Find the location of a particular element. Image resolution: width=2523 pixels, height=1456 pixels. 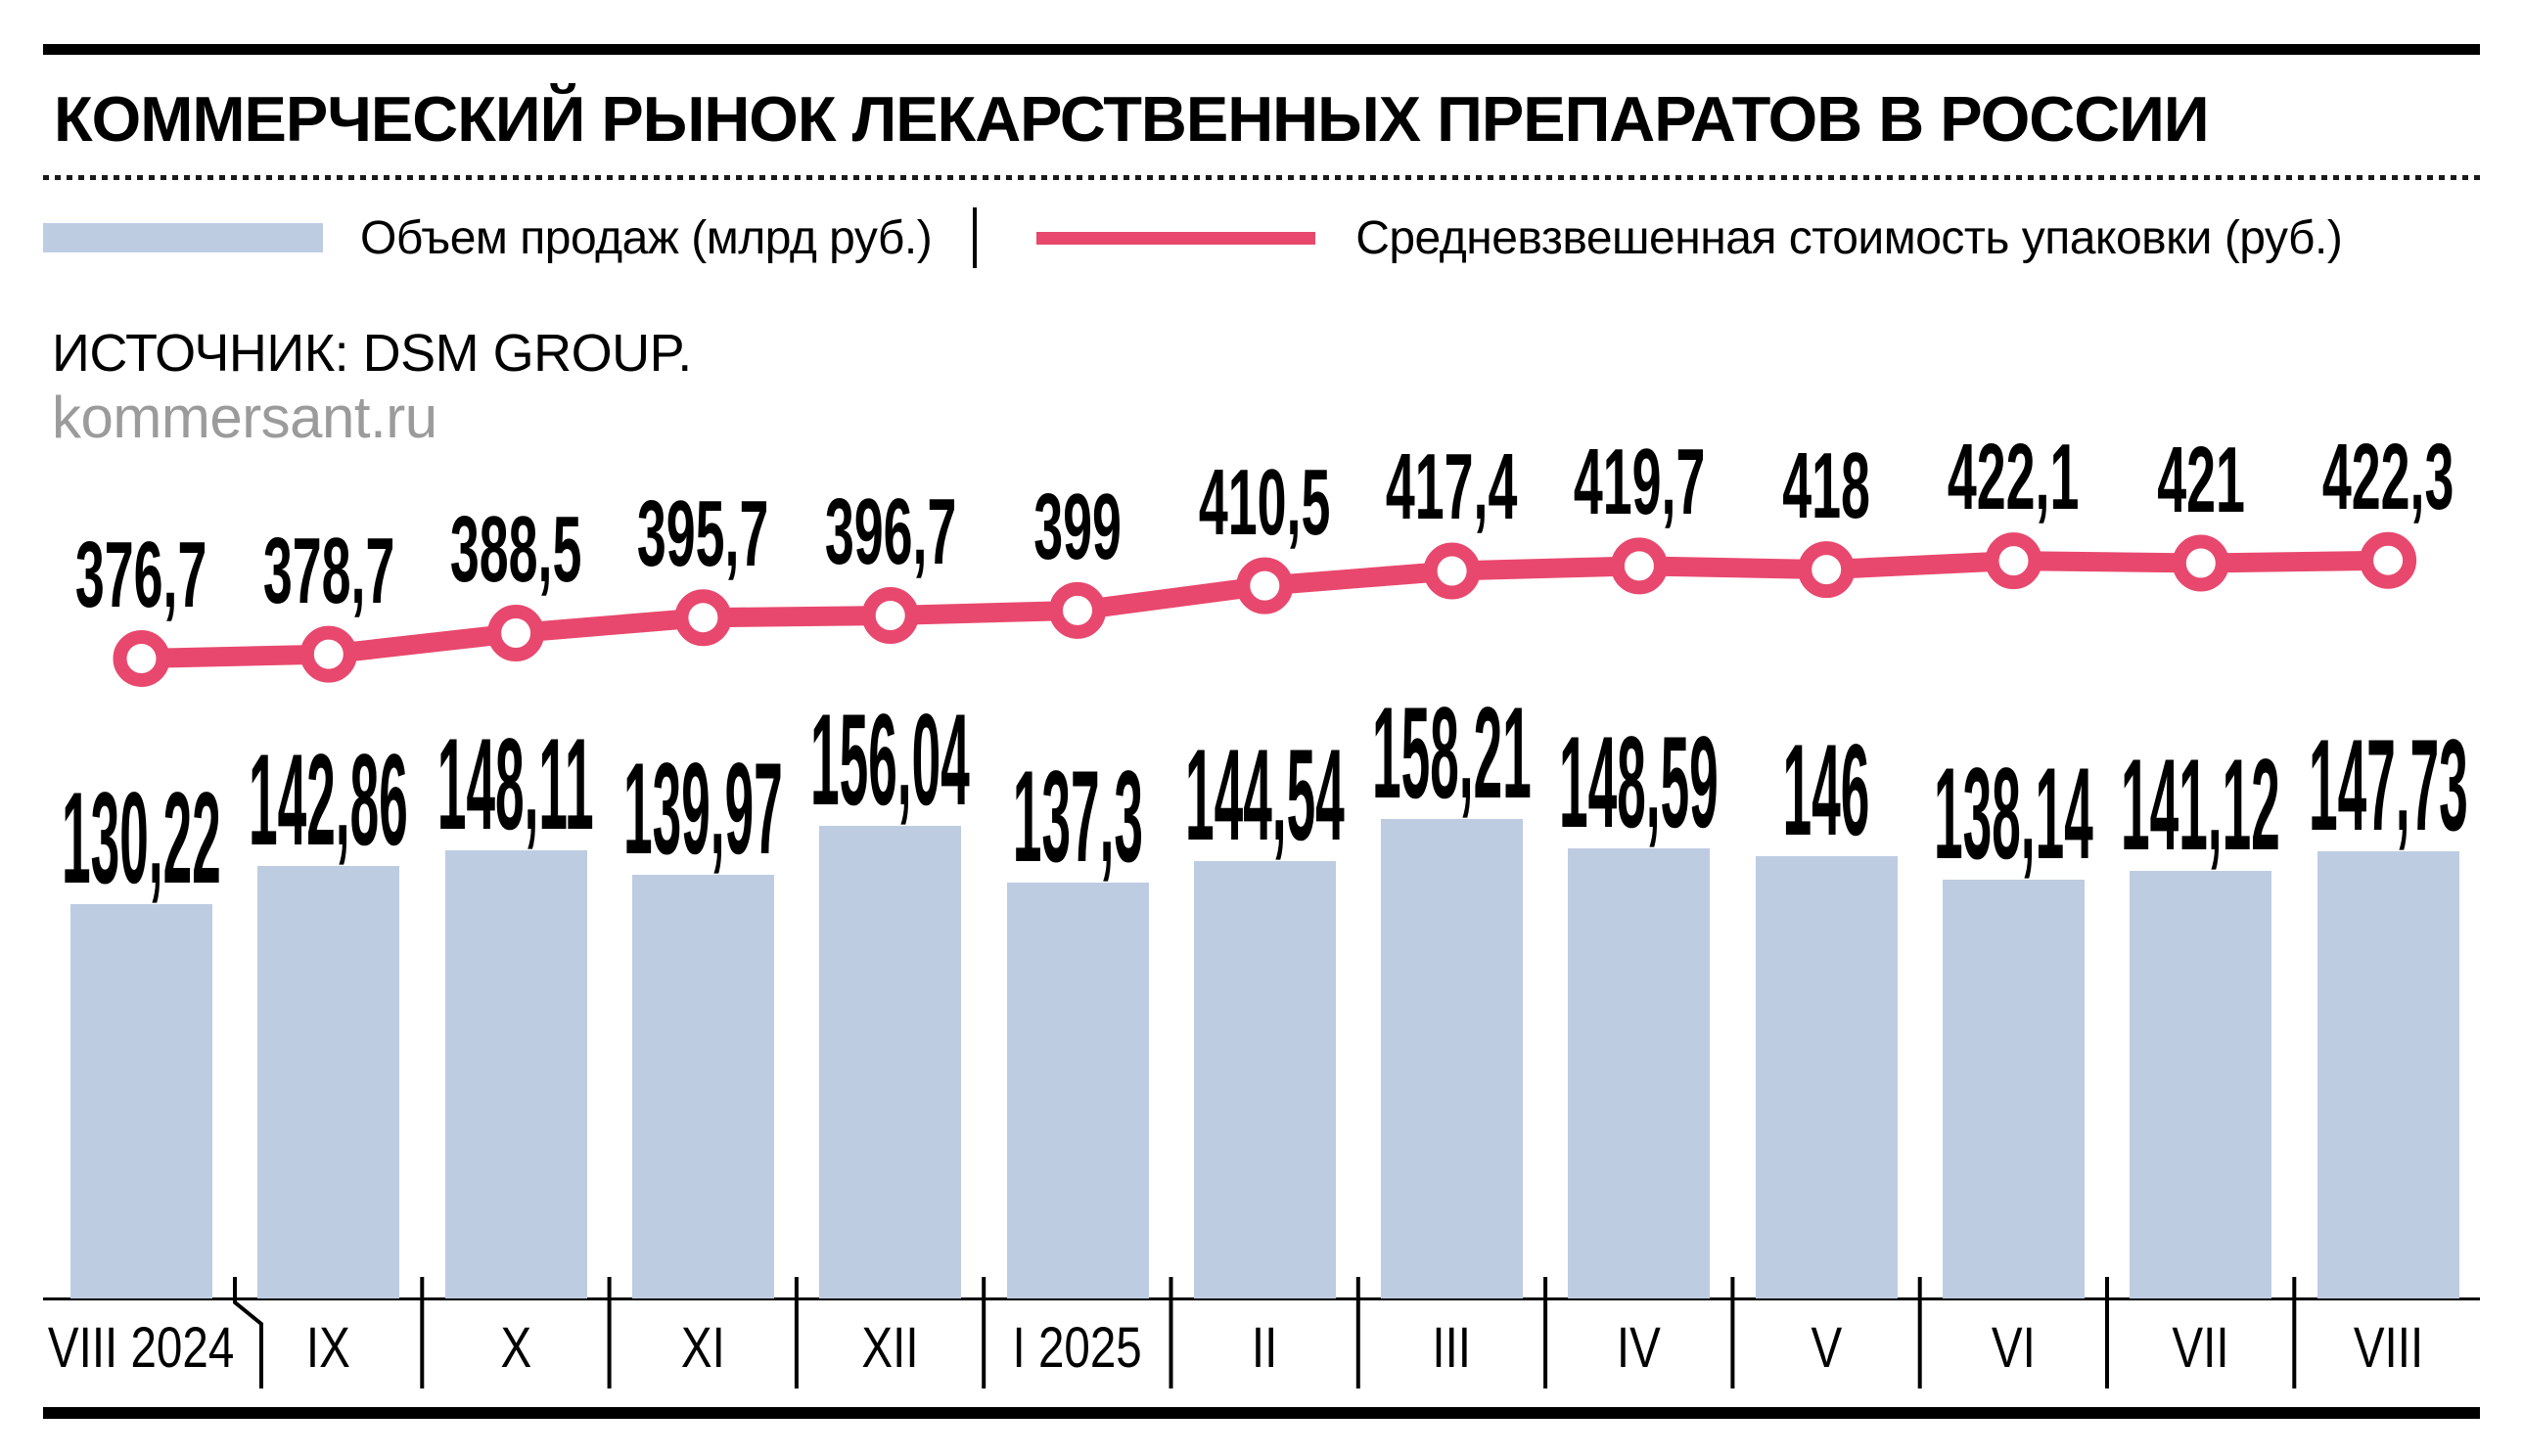

line-value-label: 396,7 is located at coordinates (890, 532).